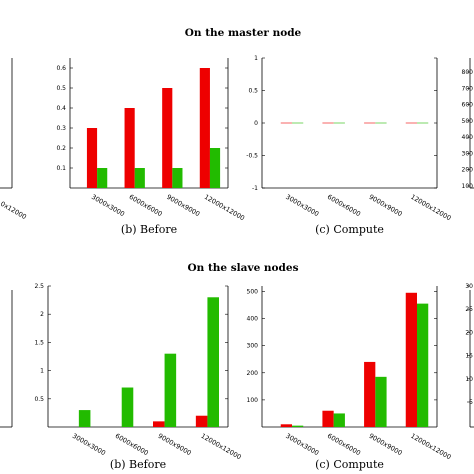  What do you see at coordinates (39, 342) in the screenshot?
I see `slave-before-ytick-label: 1.5` at bounding box center [39, 342].